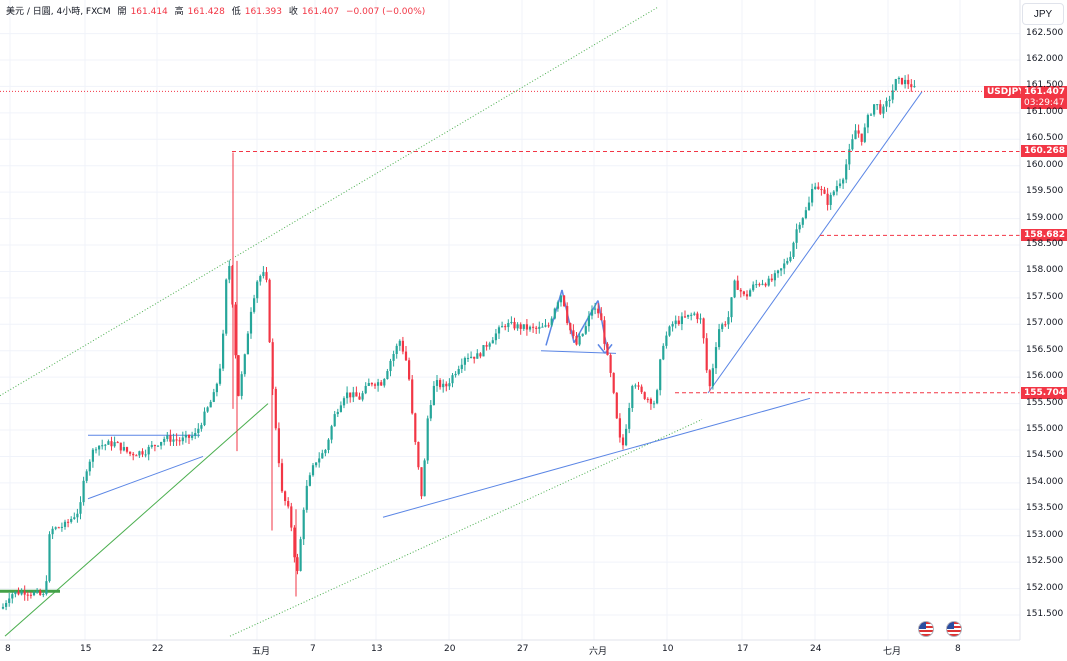 Image resolution: width=1067 pixels, height=661 pixels. I want to click on arrow-line, so click(601, 348).